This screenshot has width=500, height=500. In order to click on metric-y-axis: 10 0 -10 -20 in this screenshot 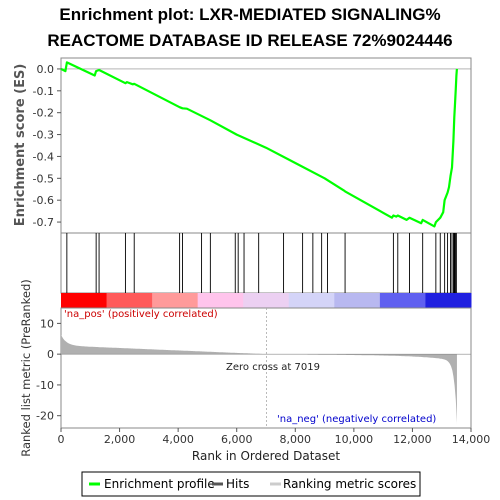, I will do `click(48, 370)`.